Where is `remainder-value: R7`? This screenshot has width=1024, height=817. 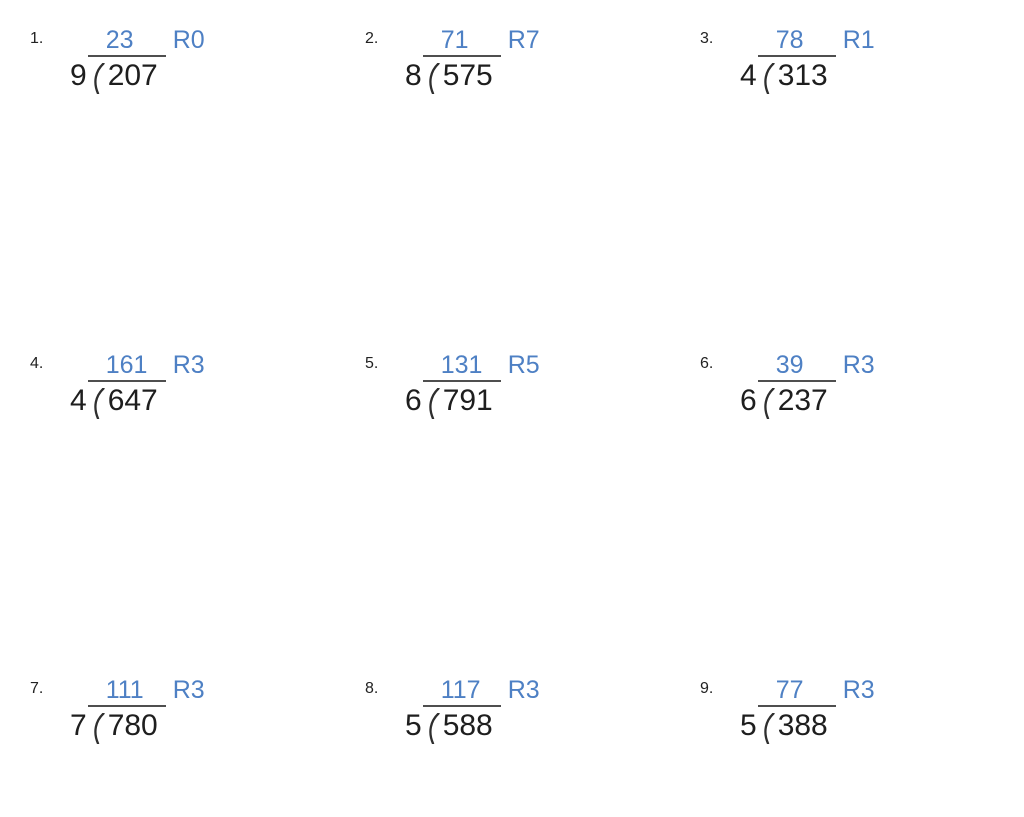
remainder-value: R7 is located at coordinates (523, 40).